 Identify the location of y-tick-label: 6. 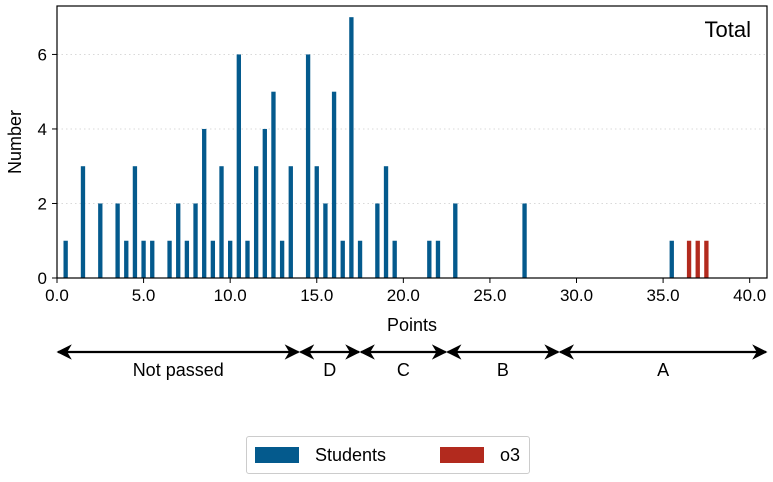
(42, 54).